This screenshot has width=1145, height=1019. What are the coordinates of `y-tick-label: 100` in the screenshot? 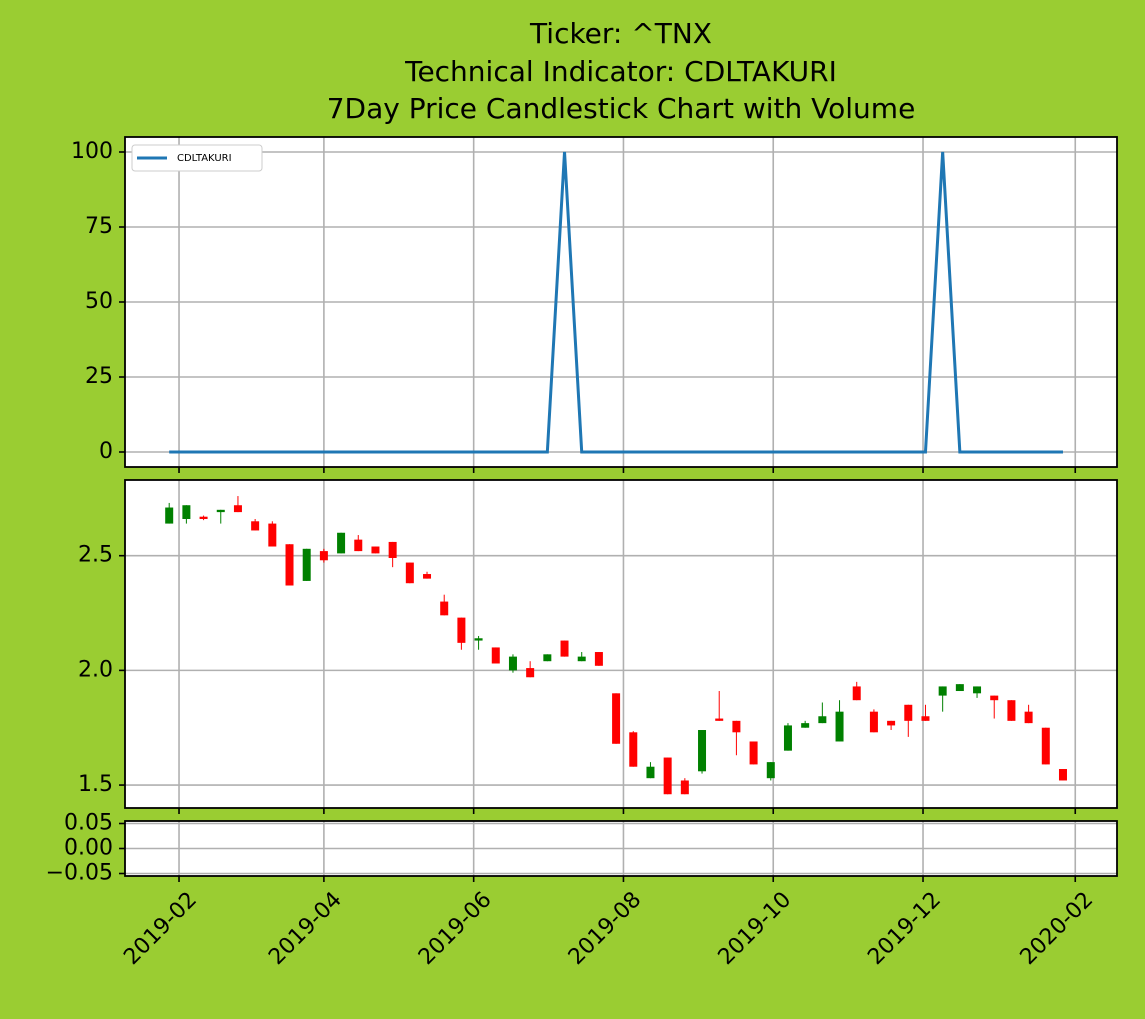 It's located at (92, 151).